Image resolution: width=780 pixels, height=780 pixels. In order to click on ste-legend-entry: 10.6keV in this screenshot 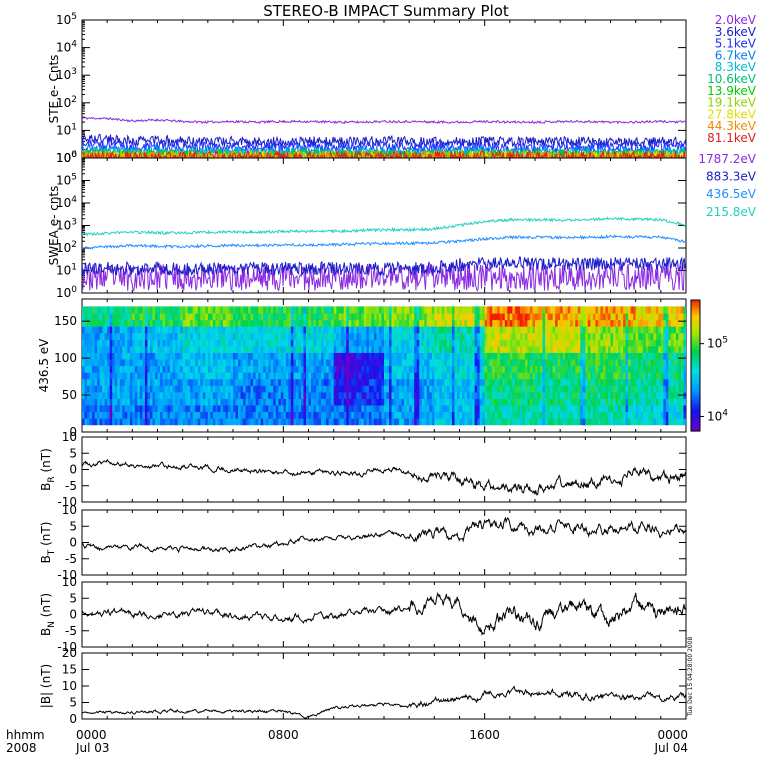, I will do `click(732, 79)`.